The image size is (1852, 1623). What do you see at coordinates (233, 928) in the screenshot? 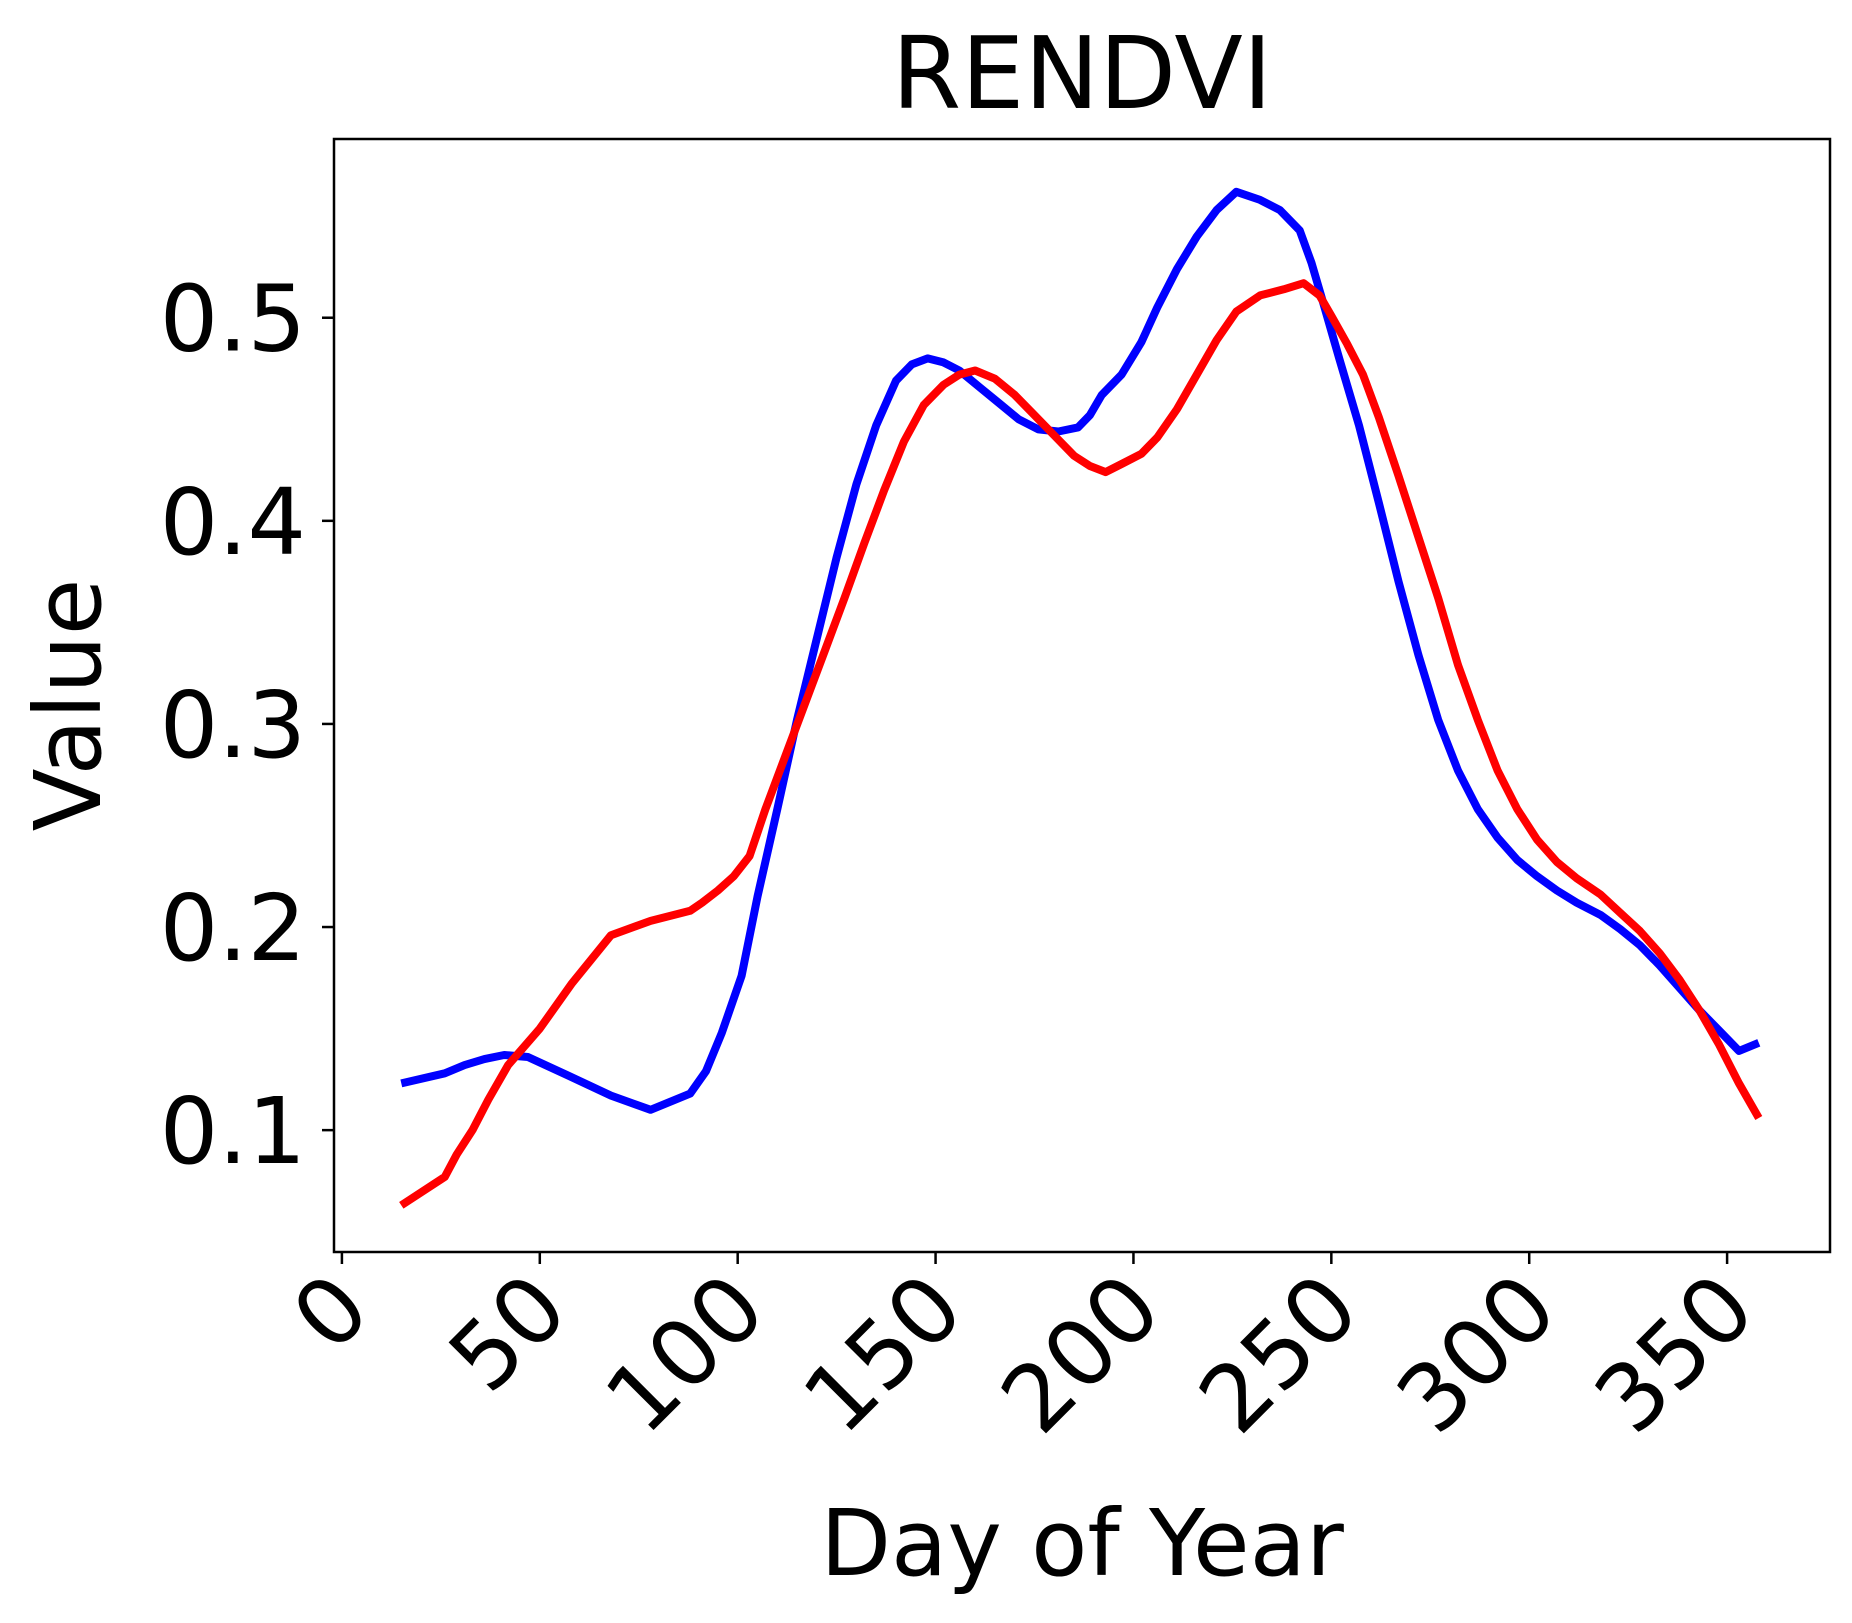
I see `y-tick-label: 0.2` at bounding box center [233, 928].